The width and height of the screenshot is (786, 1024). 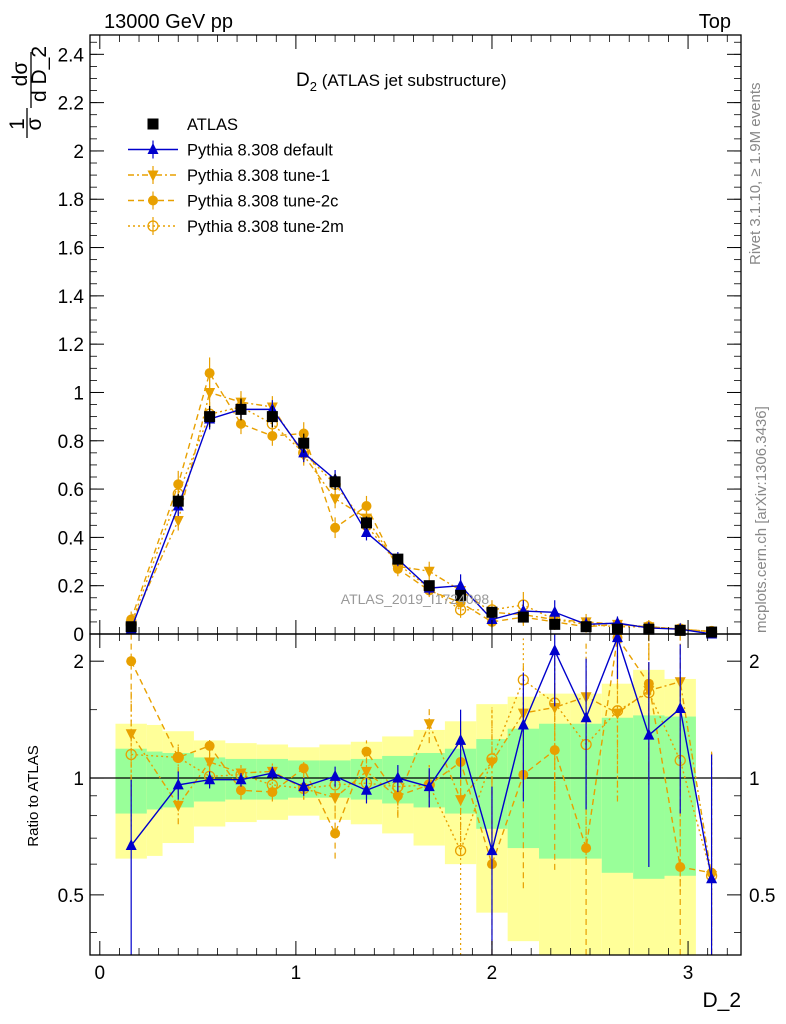 What do you see at coordinates (100, 973) in the screenshot?
I see `x-tick-label: 0` at bounding box center [100, 973].